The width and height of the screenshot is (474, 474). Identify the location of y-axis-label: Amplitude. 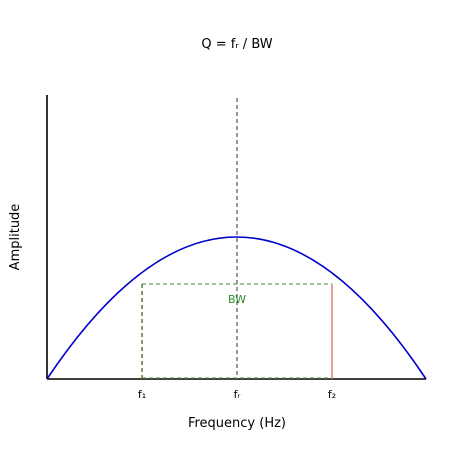
(15, 237).